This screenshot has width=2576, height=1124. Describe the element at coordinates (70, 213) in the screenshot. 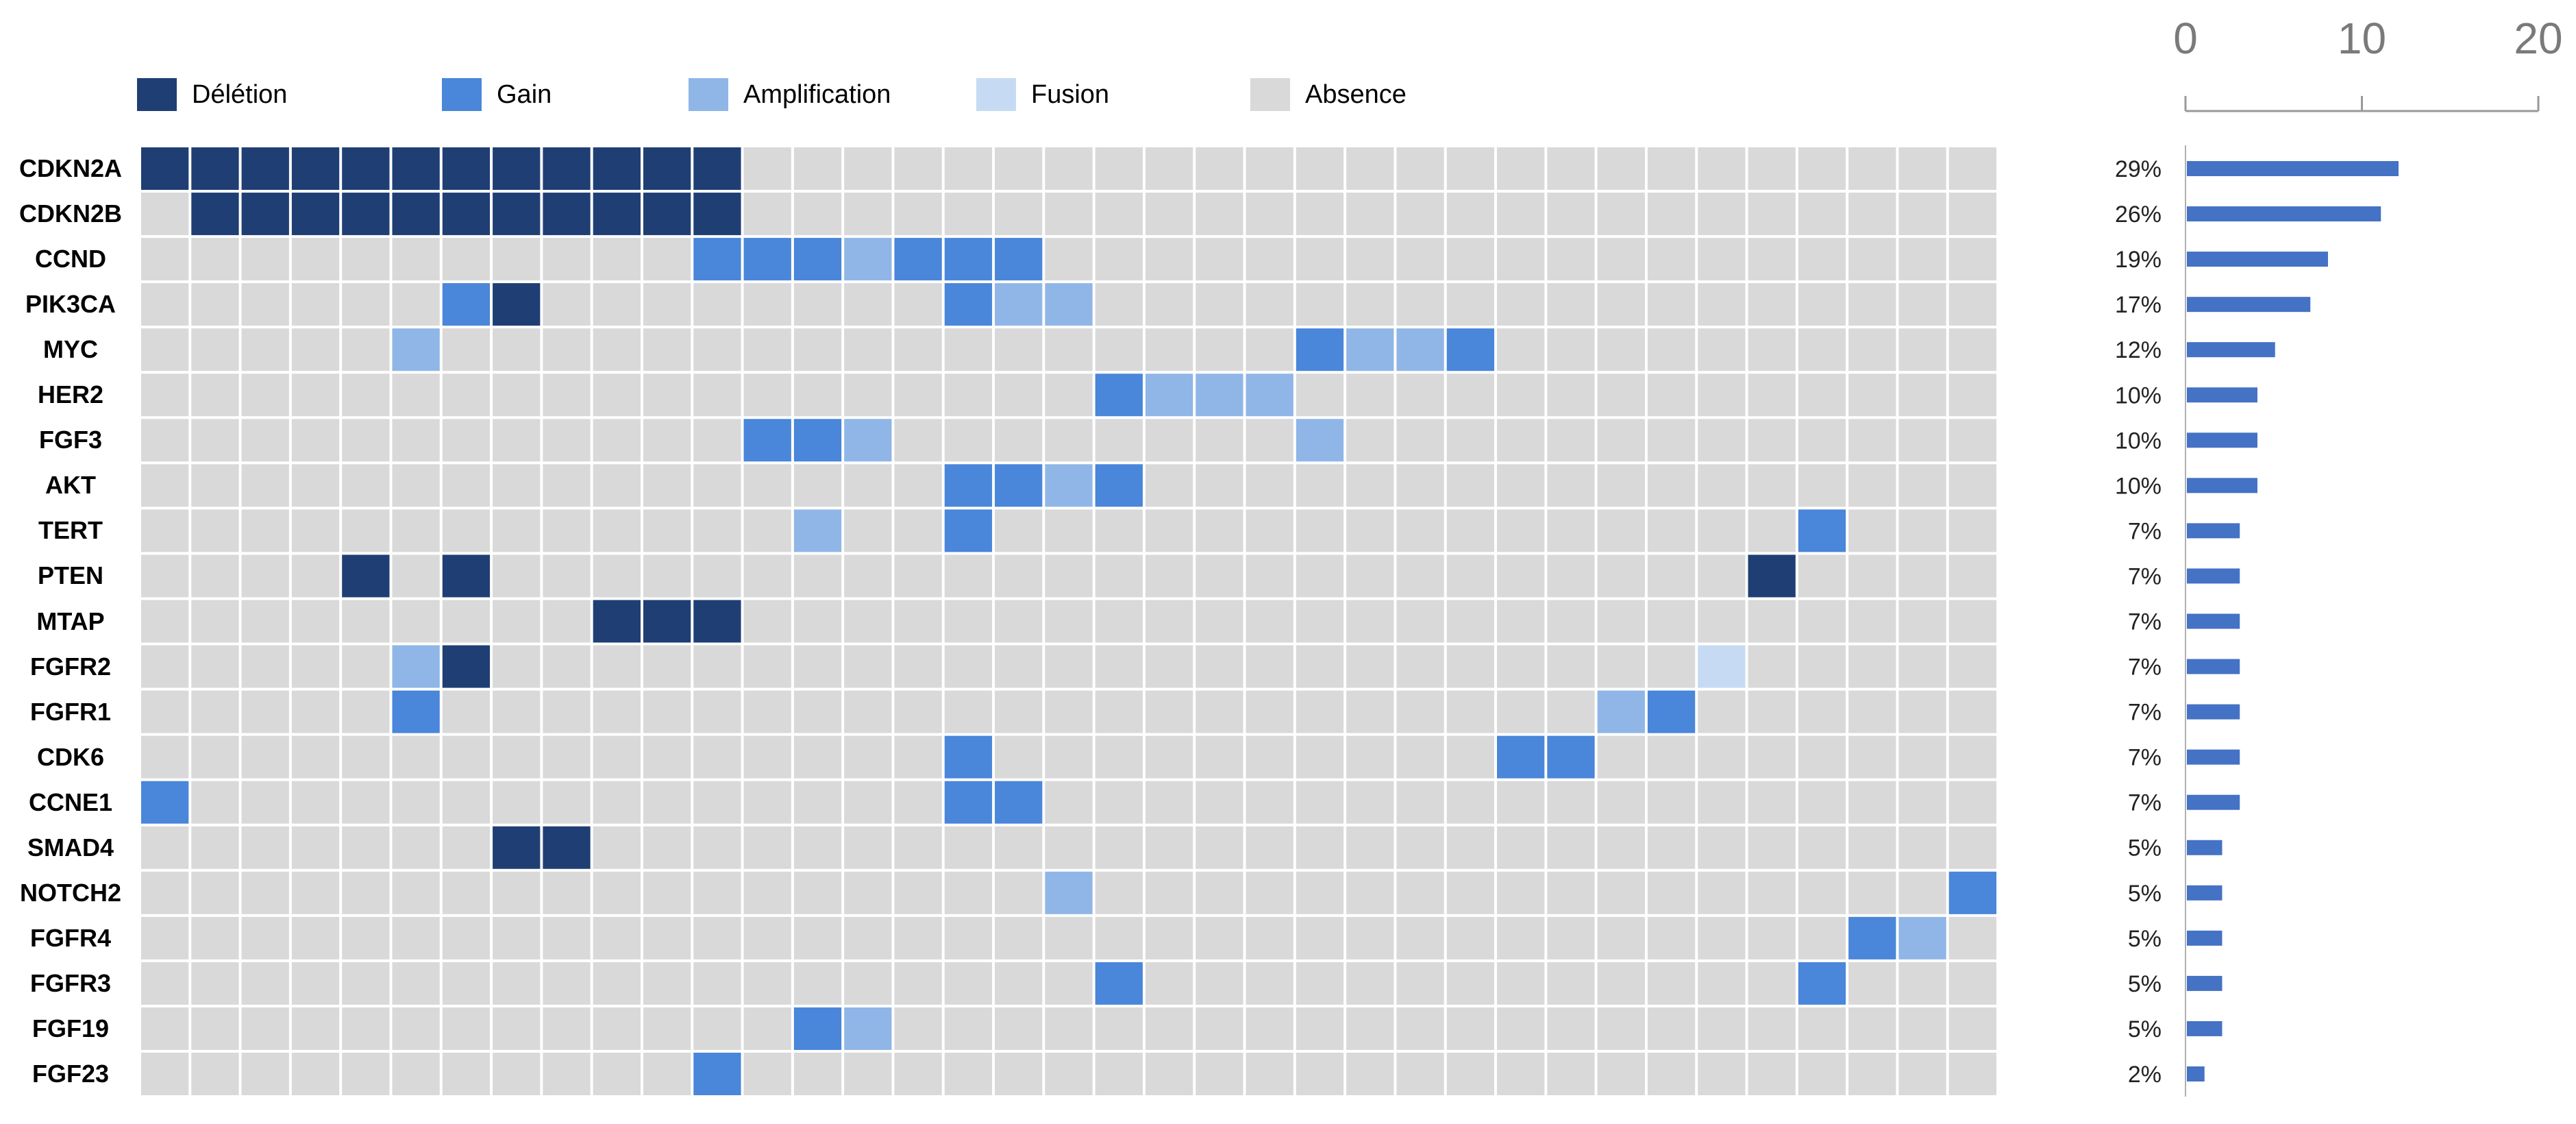

I see `gene-label: CDKN2B` at that location.